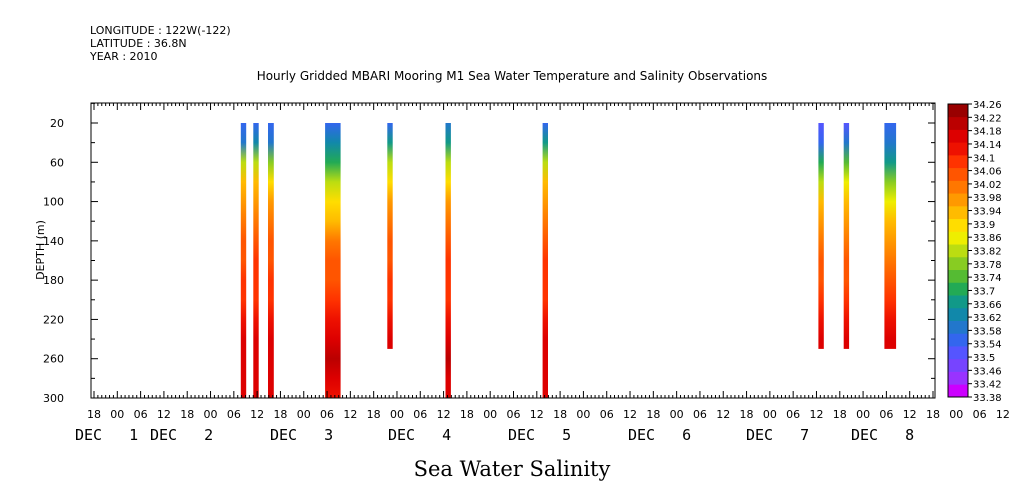 This screenshot has width=1009, height=504. I want to click on colorbar-label: 33.42, so click(987, 385).